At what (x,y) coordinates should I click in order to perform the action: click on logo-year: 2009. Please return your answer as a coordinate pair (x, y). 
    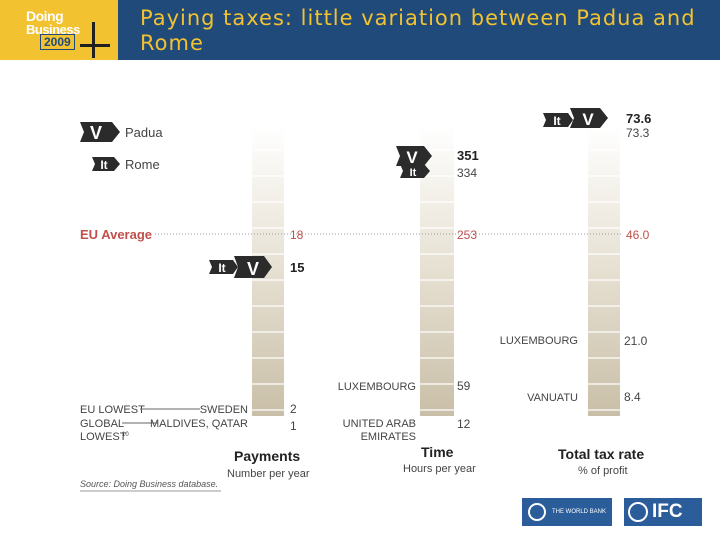
    Looking at the image, I should click on (57, 42).